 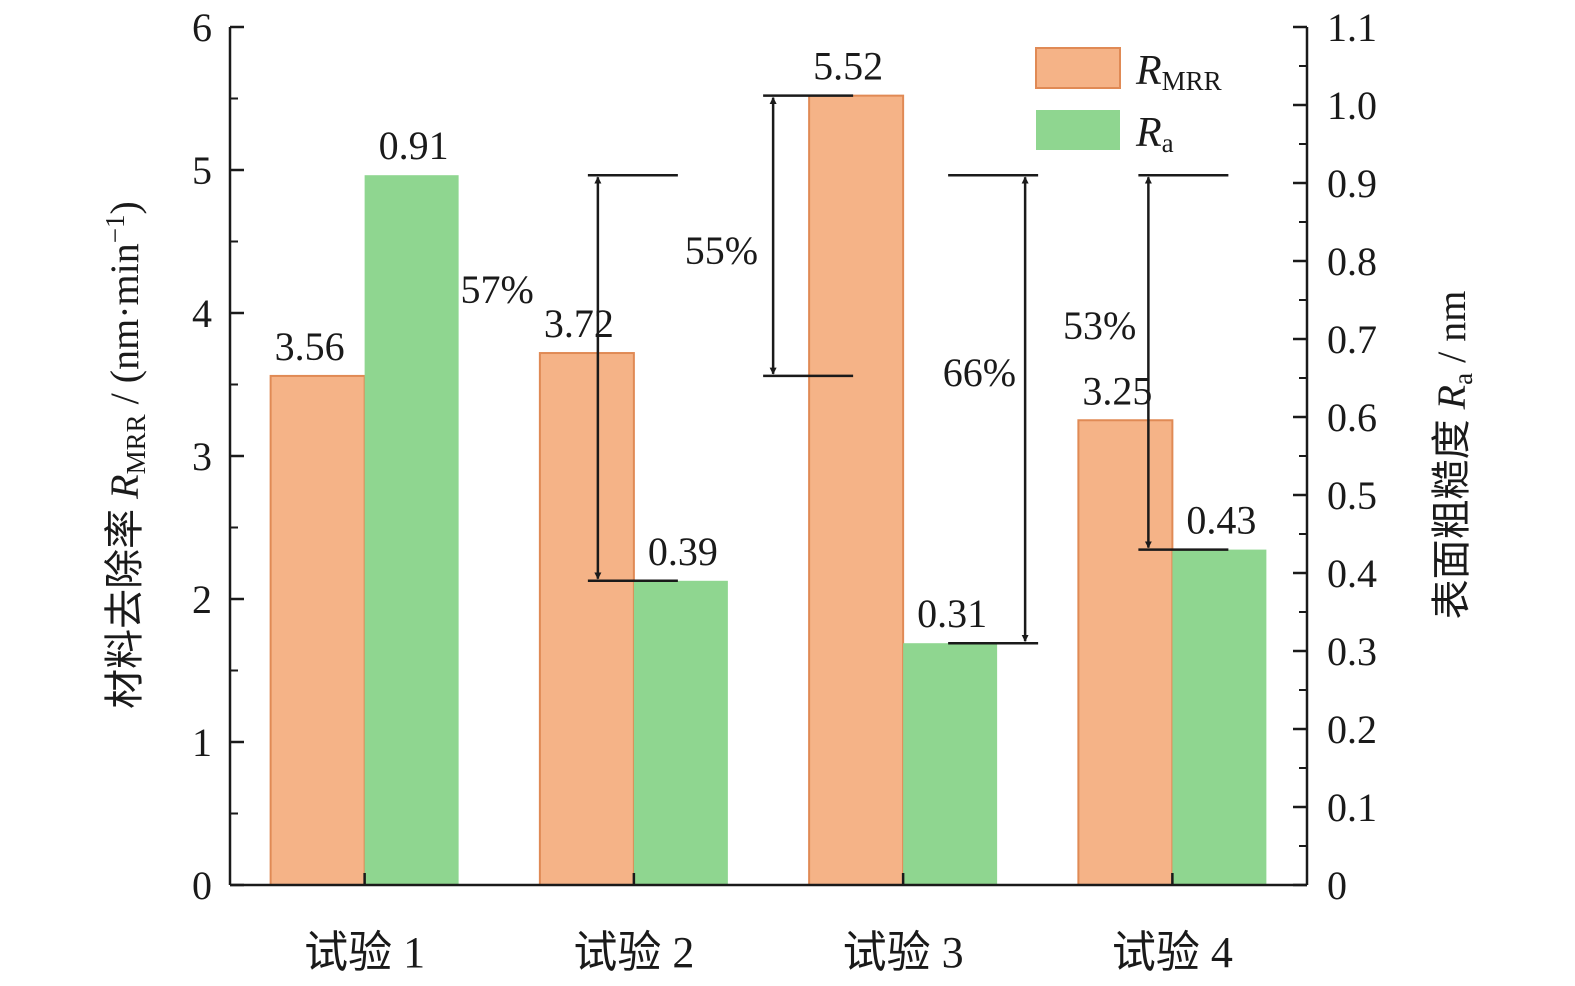 I want to click on category-label-4: 试验 4, so click(x=1172, y=952).